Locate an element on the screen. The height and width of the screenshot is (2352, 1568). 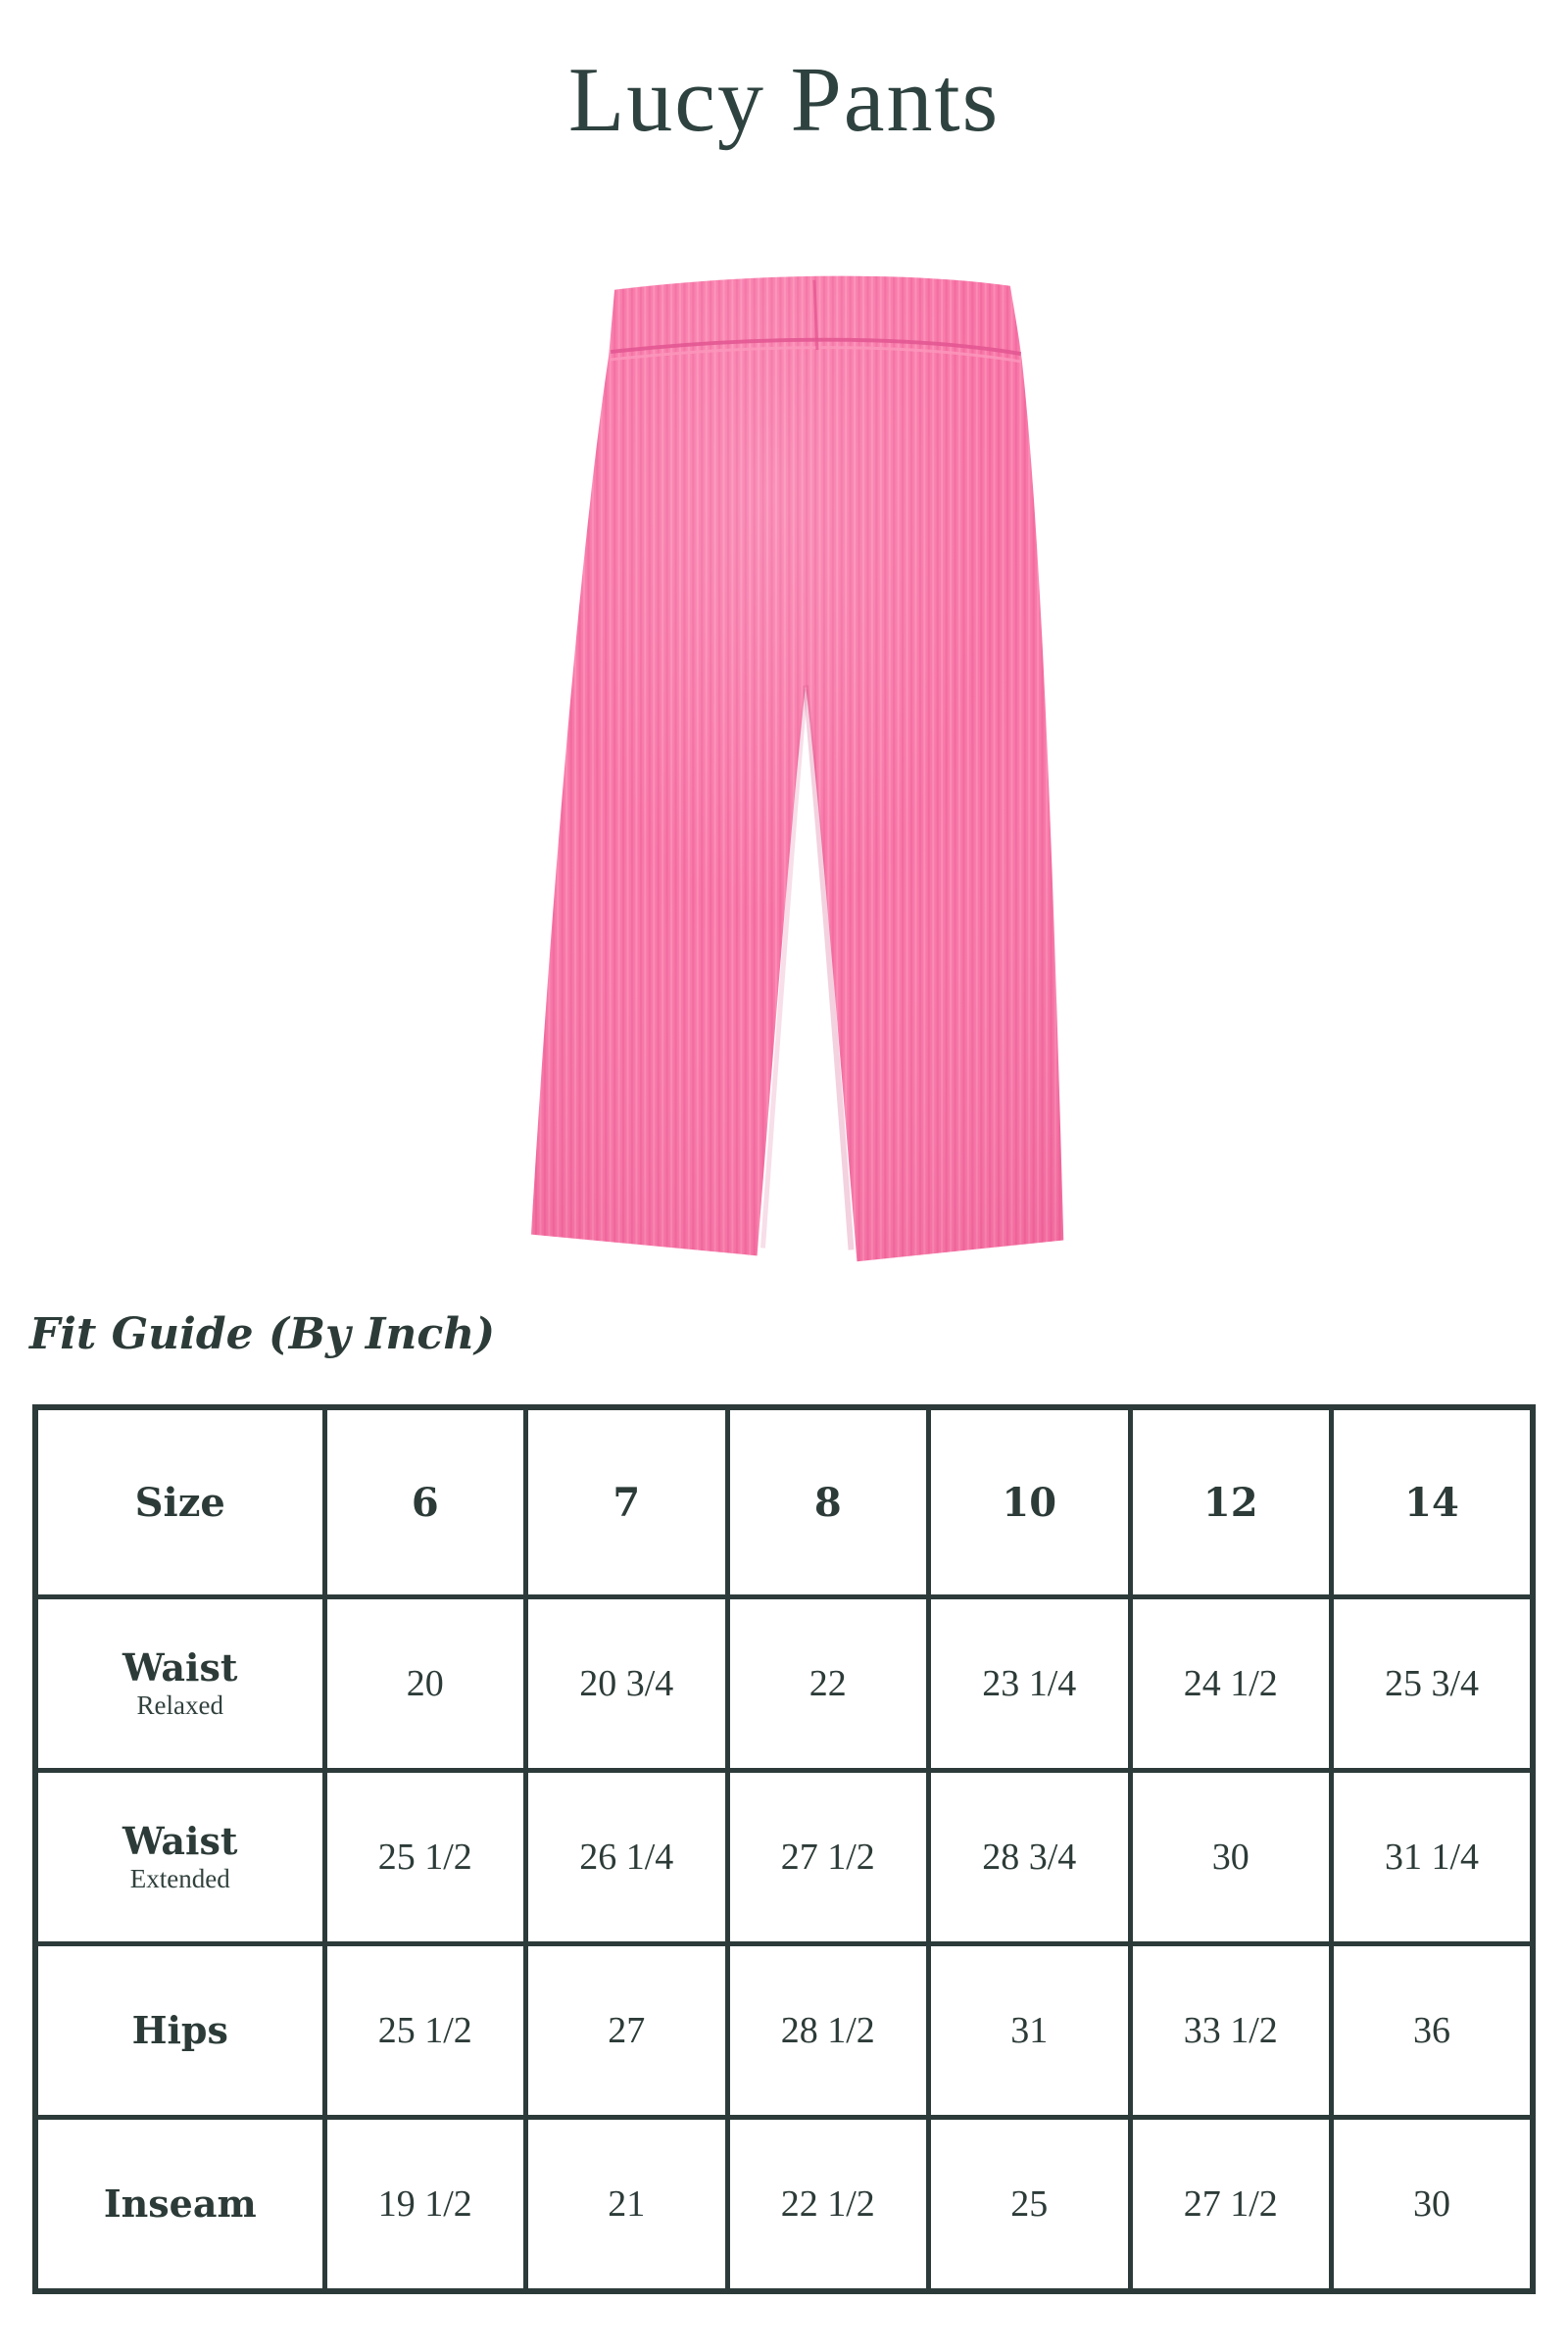
measurement-cell: 36 is located at coordinates (1432, 2031).